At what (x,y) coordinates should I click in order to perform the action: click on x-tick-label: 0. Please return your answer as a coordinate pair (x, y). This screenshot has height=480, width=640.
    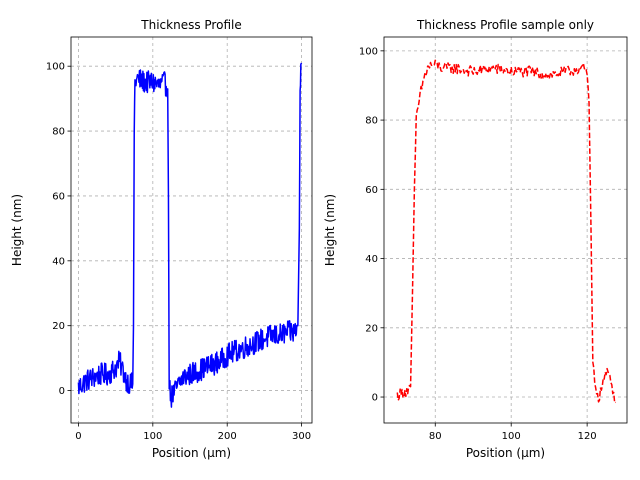
    Looking at the image, I should click on (78, 436).